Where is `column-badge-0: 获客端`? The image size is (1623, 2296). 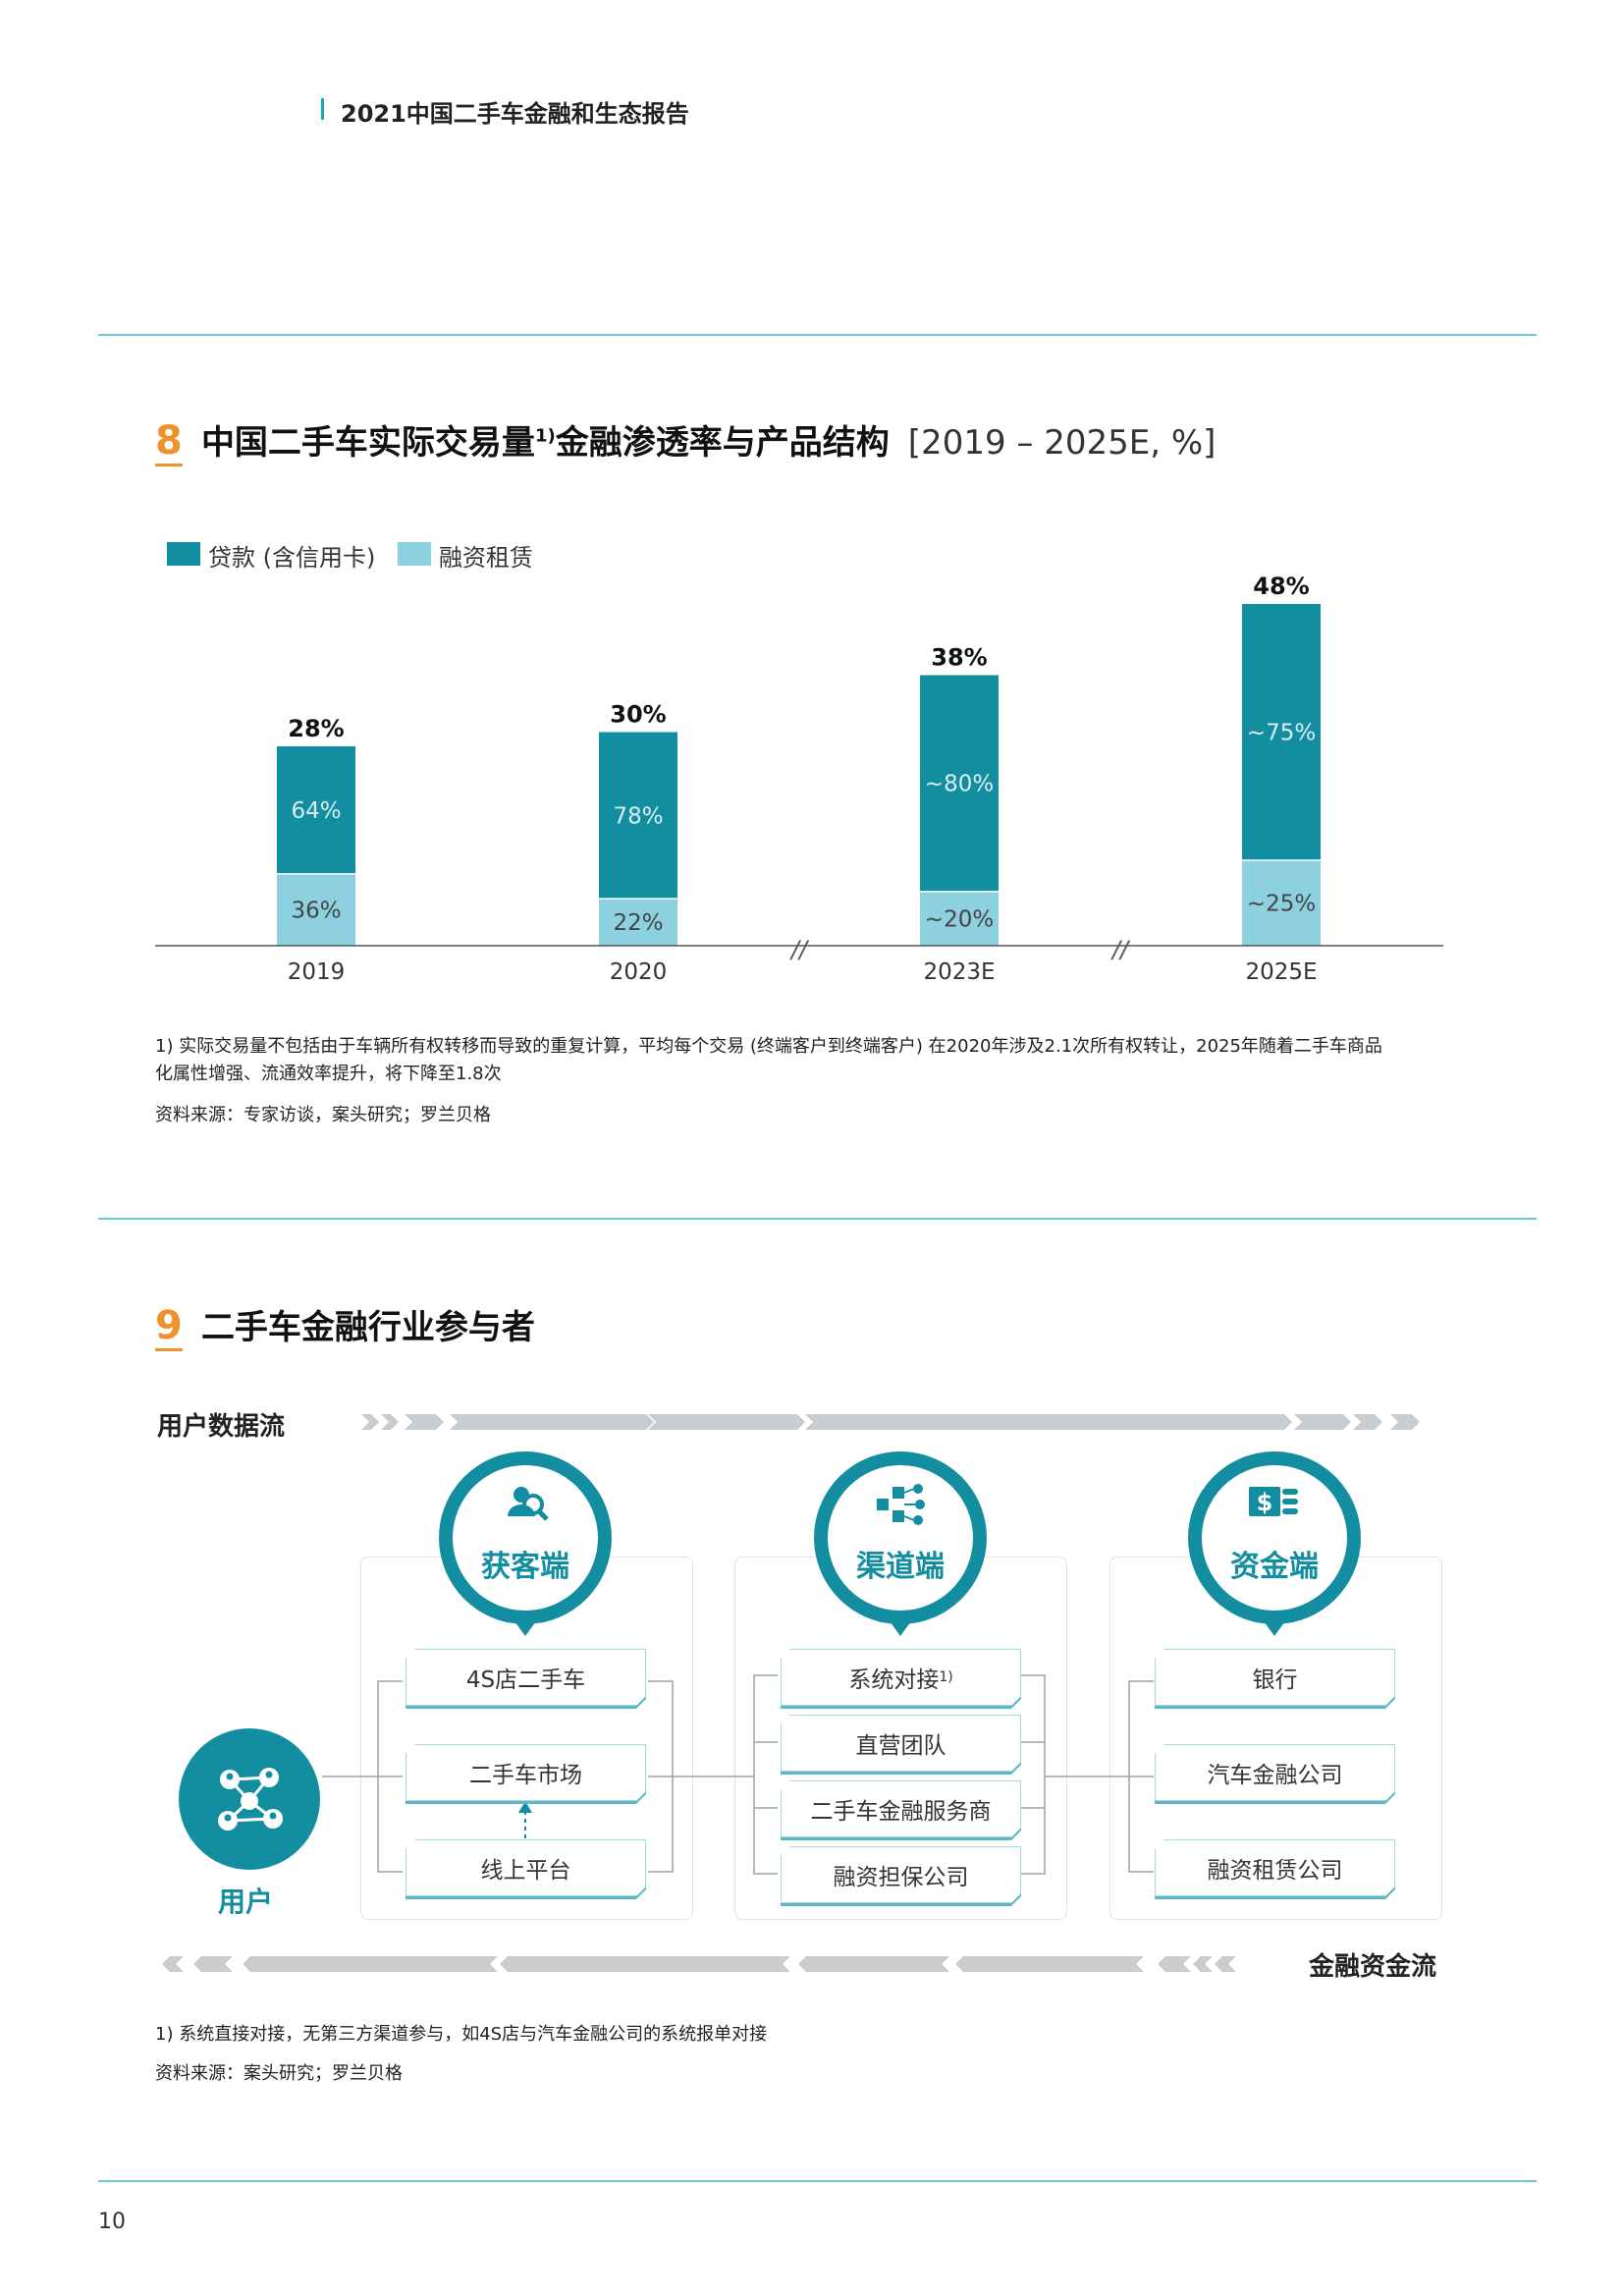
column-badge-0: 获客端 is located at coordinates (526, 1543).